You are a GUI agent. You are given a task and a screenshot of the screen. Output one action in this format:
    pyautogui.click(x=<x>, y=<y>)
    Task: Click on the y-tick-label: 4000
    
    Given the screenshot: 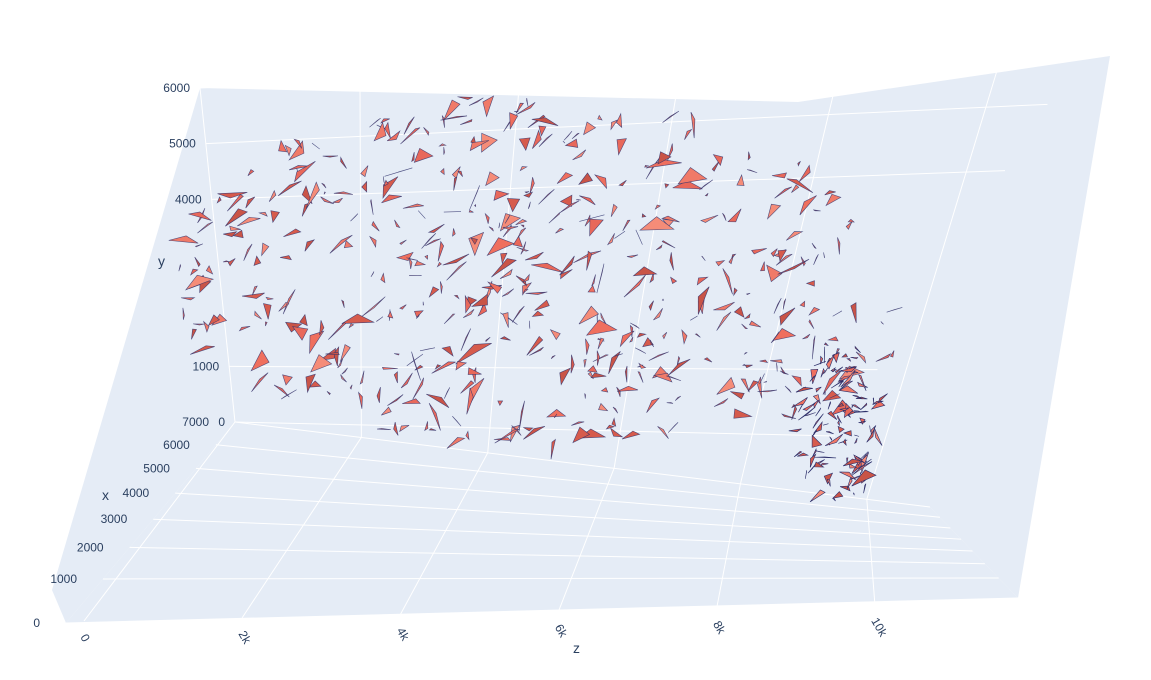 What is the action you would take?
    pyautogui.click(x=188, y=199)
    